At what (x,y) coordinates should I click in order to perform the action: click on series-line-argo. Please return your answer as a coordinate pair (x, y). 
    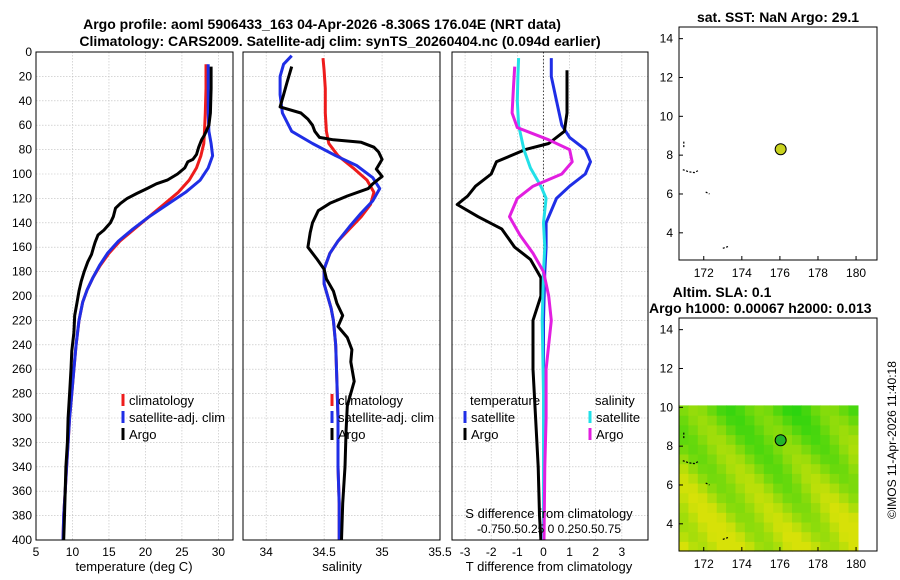
    Looking at the image, I should click on (137, 303).